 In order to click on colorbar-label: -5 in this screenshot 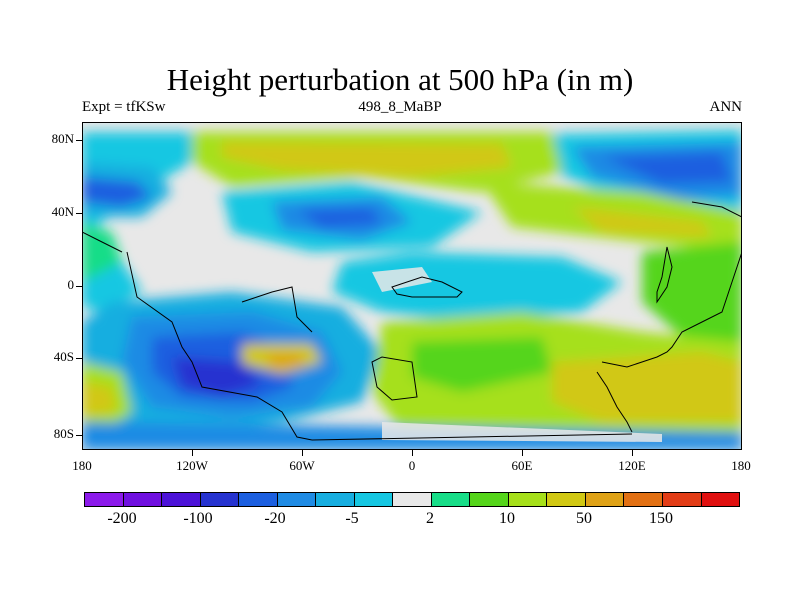, I will do `click(352, 518)`.